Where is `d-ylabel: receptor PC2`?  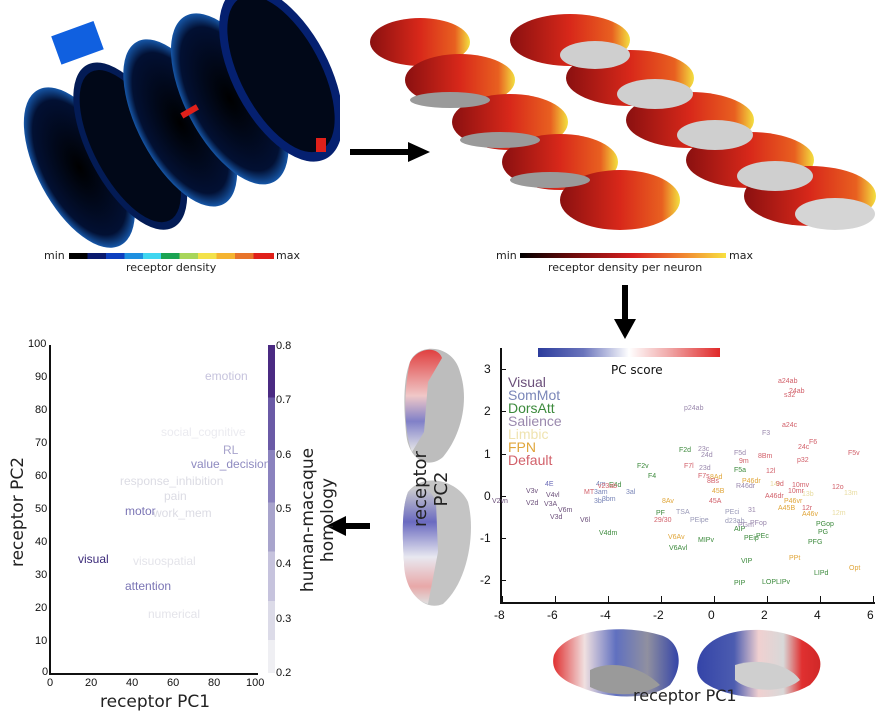
d-ylabel: receptor PC2 is located at coordinates (18, 512).